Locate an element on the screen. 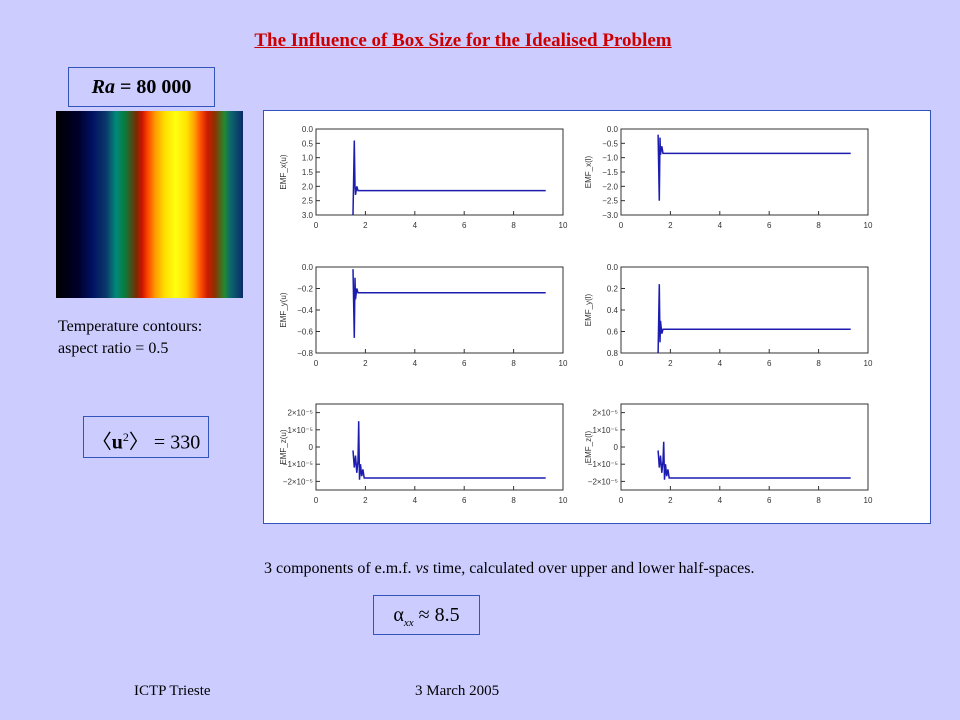  y-tick-label: 1.0 is located at coordinates (308, 158).